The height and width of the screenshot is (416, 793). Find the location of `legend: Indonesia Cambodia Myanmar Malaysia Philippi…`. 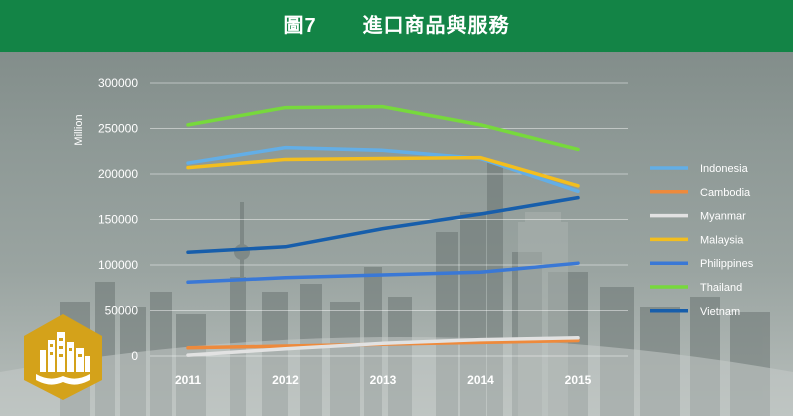

legend: Indonesia Cambodia Myanmar Malaysia Philippi… is located at coordinates (702, 240).